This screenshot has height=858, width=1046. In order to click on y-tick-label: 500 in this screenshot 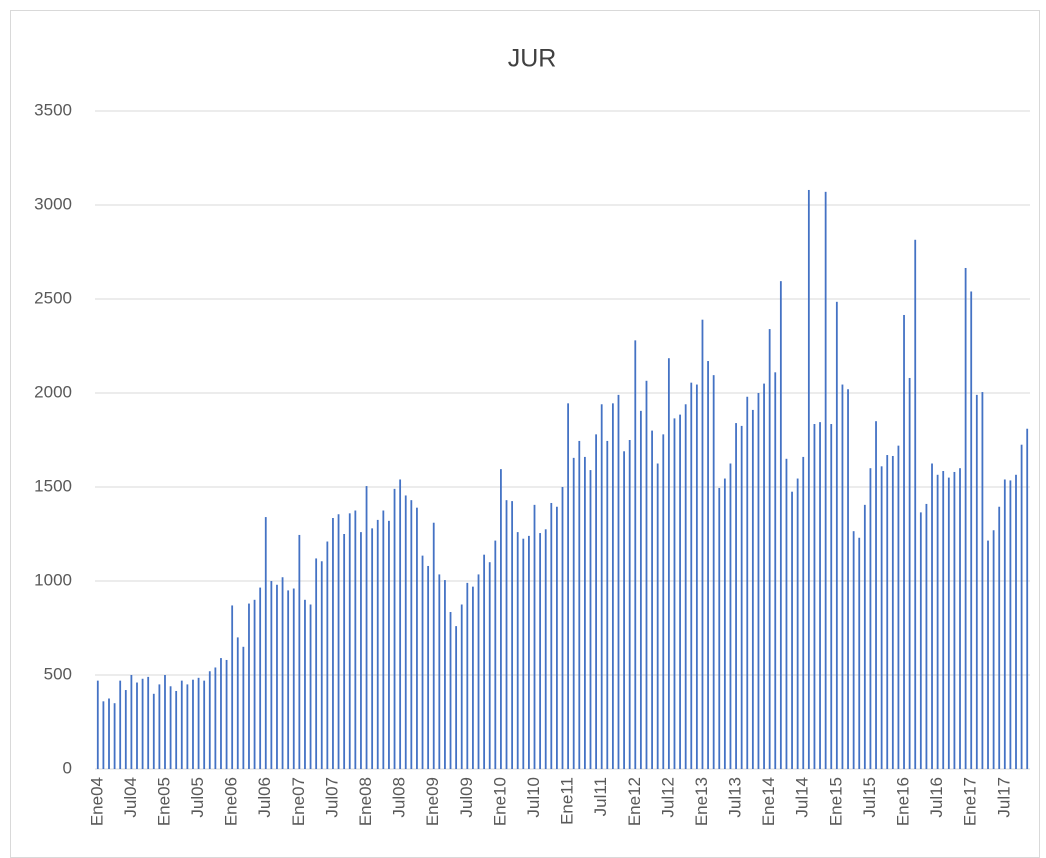, I will do `click(58, 673)`.